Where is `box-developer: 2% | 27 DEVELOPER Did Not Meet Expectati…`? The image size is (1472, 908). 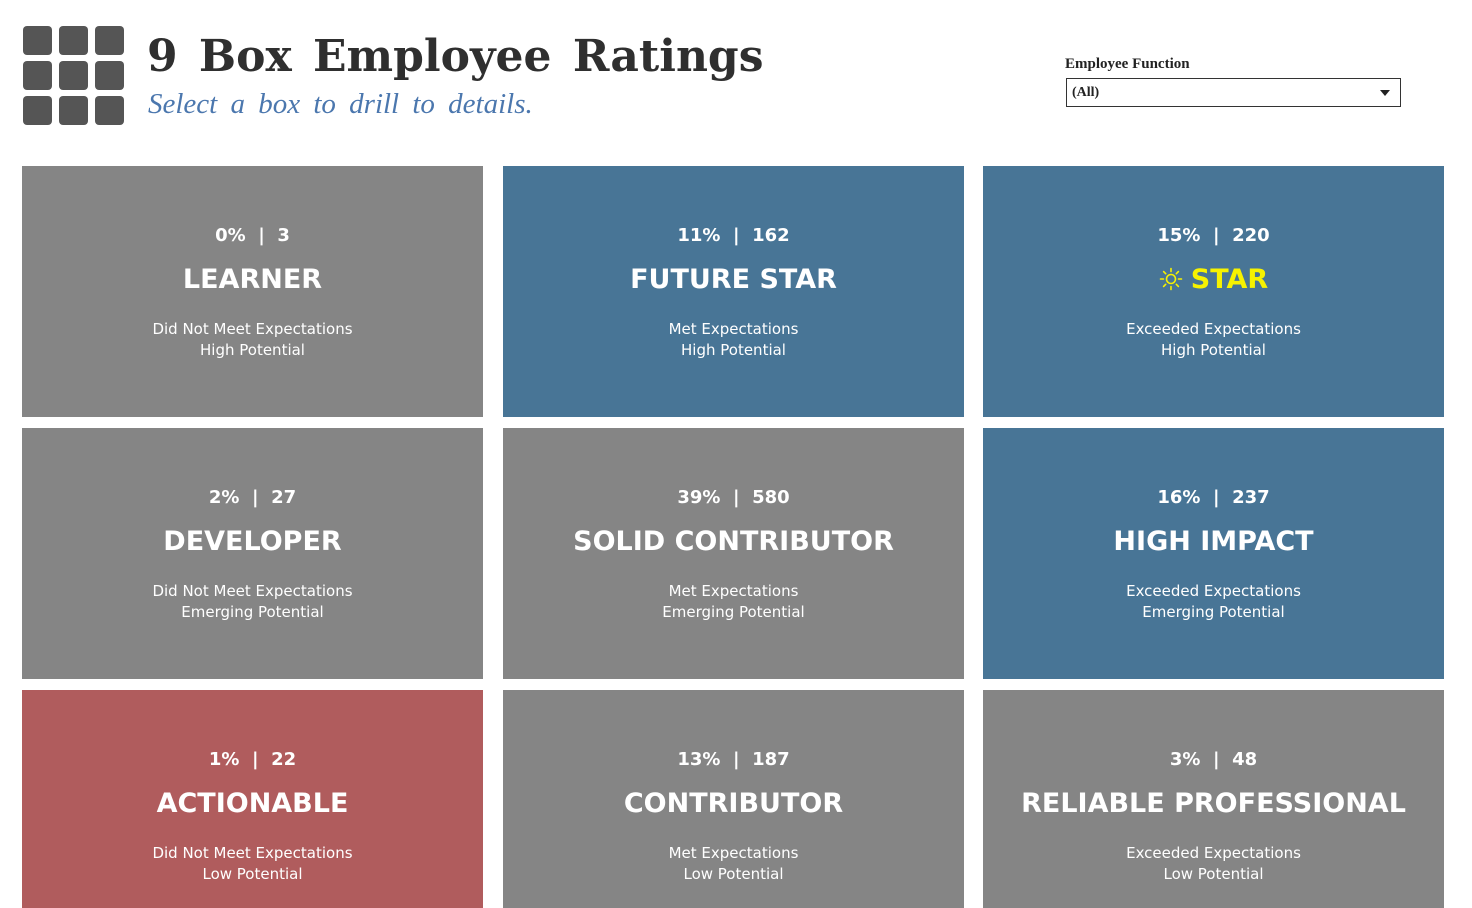
box-developer: 2% | 27 DEVELOPER Did Not Meet Expectati… is located at coordinates (252, 553).